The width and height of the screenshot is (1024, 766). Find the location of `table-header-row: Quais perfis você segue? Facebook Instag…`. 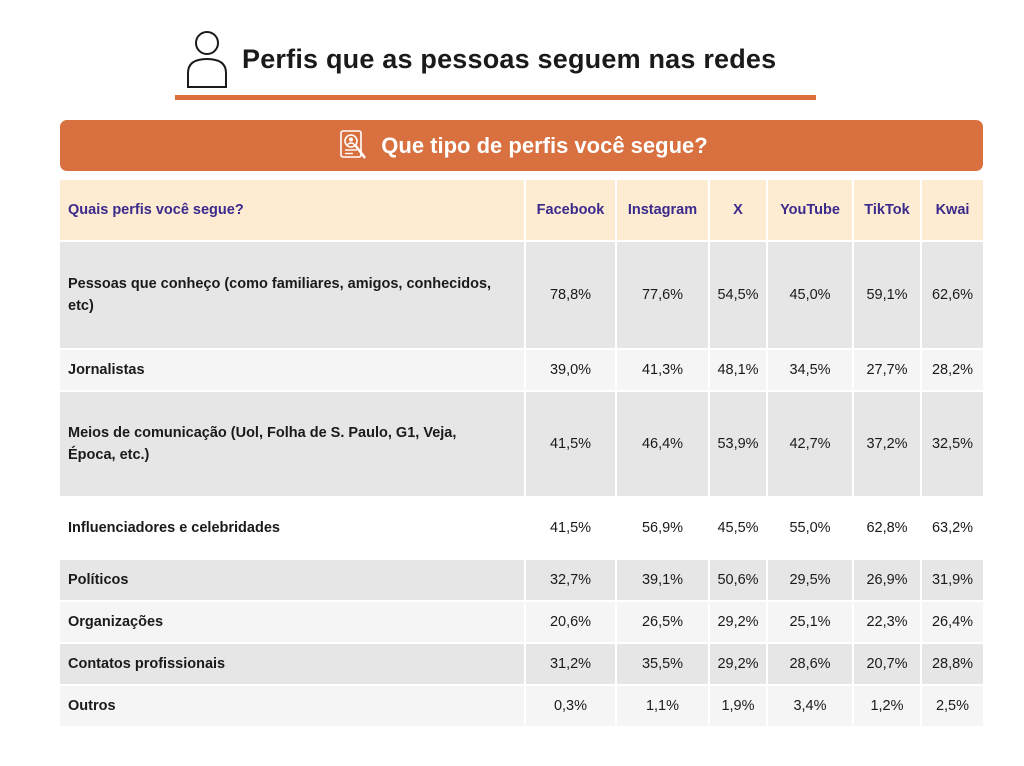

table-header-row: Quais perfis você segue? Facebook Instag… is located at coordinates (521, 210).